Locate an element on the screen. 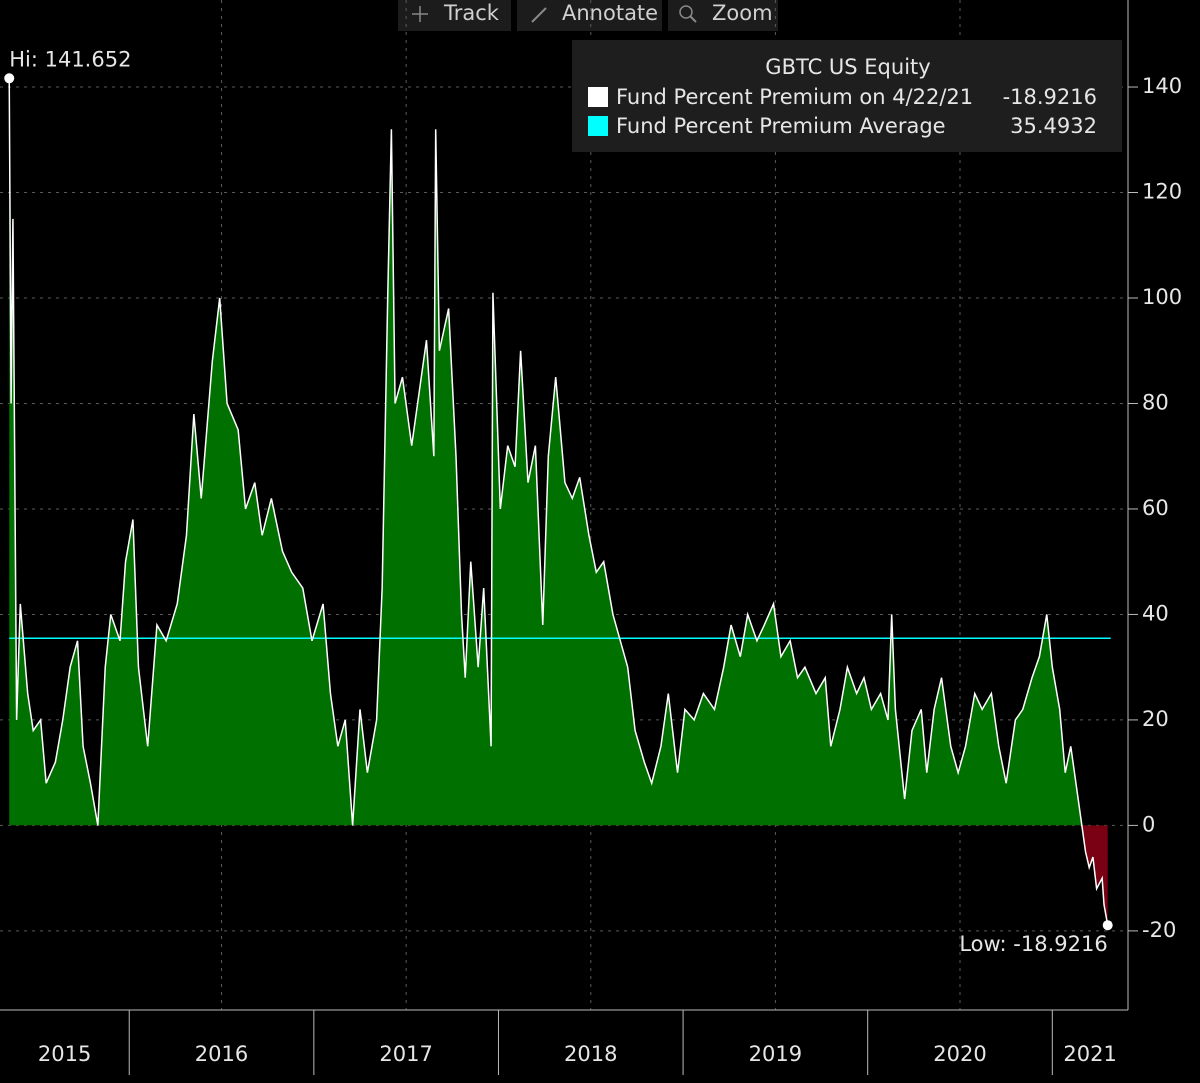  x-tick-label: 2018 is located at coordinates (590, 1054).